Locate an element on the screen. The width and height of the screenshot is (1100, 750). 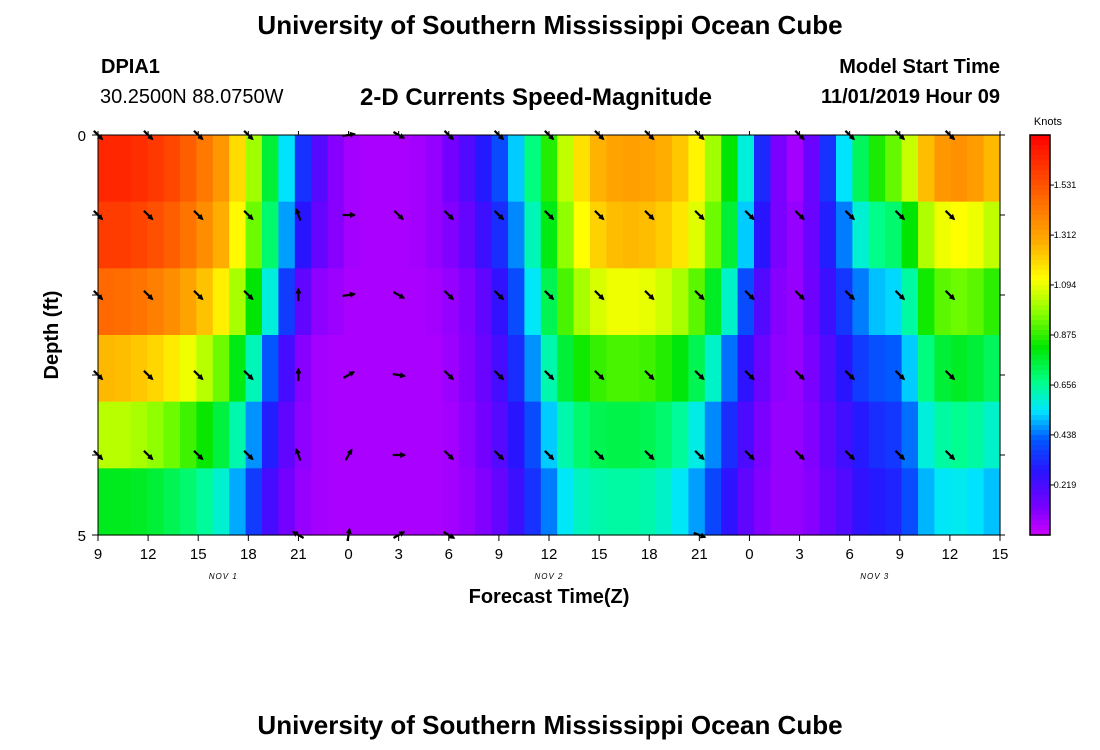
date-label: NOV 2 is located at coordinates (548, 576).